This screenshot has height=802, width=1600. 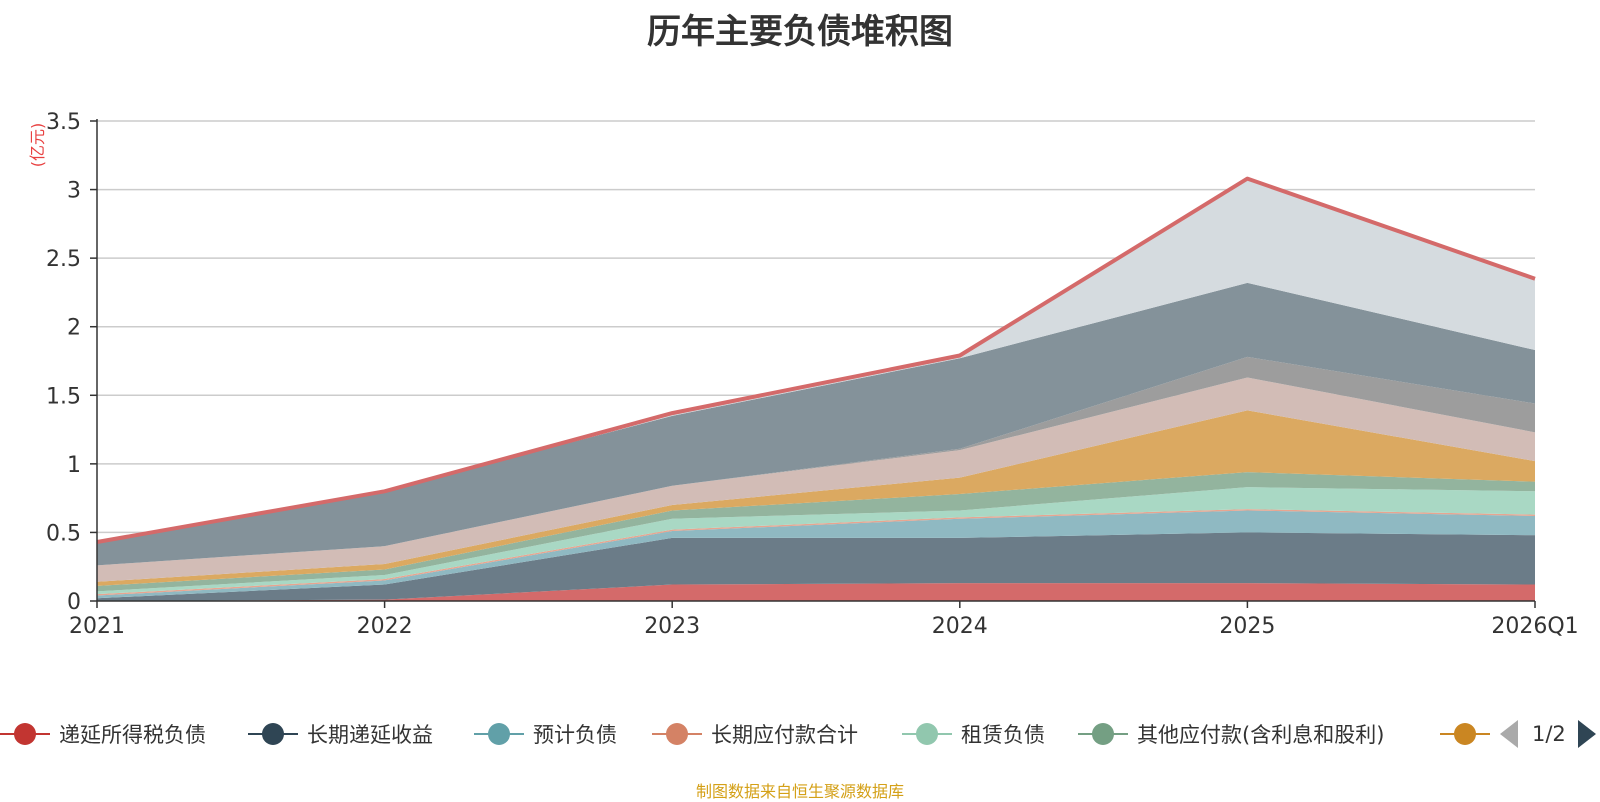 I want to click on legend-item: 预计负债, so click(x=545, y=734).